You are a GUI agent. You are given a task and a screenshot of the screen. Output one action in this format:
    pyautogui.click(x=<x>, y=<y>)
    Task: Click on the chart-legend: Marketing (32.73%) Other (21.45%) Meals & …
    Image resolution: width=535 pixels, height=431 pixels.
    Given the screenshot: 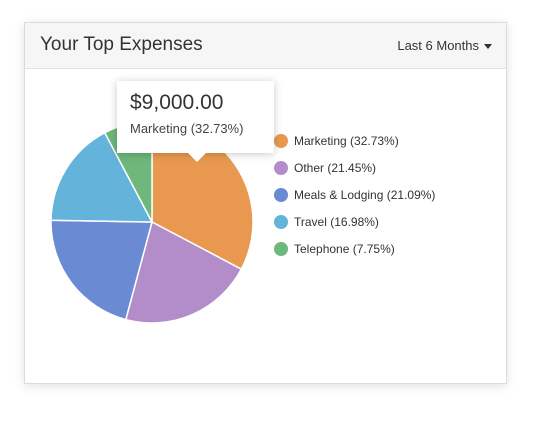 What is the action you would take?
    pyautogui.click(x=354, y=200)
    